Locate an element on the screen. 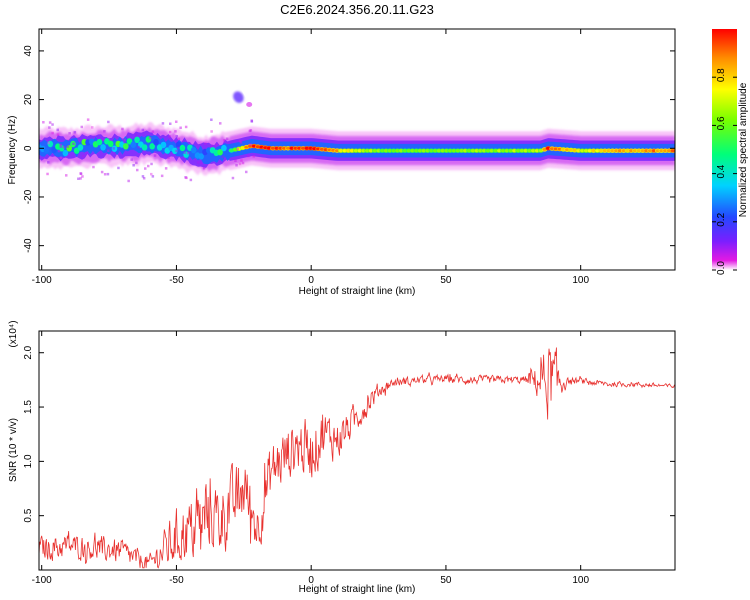 This screenshot has width=750, height=600. colorbar-tick-label: 0.6 is located at coordinates (721, 123).